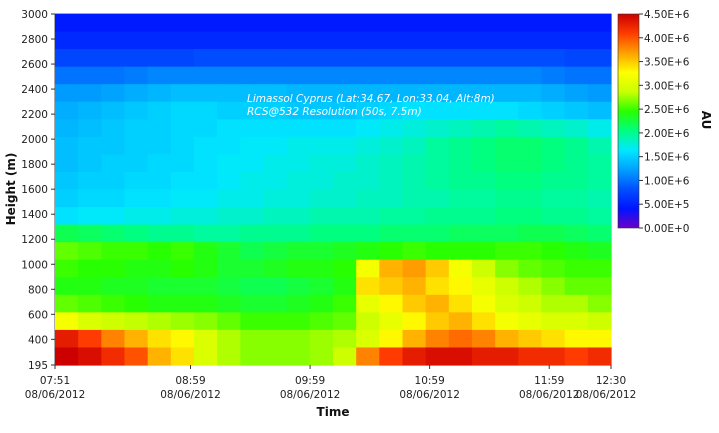  What do you see at coordinates (34, 265) in the screenshot?
I see `y-tick-label: 1000` at bounding box center [34, 265].